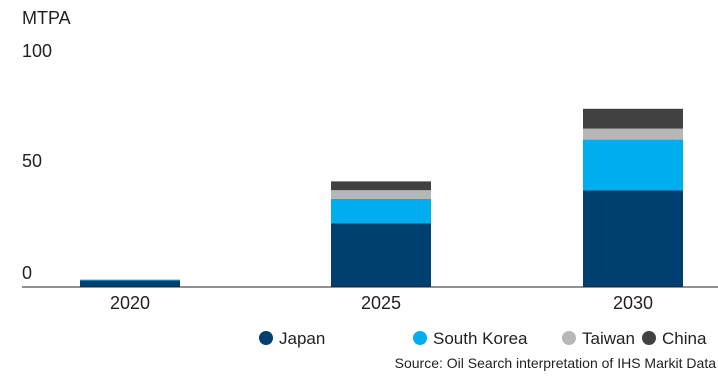 This screenshot has width=718, height=377. I want to click on bar-segment-south-korea-2025, so click(381, 211).